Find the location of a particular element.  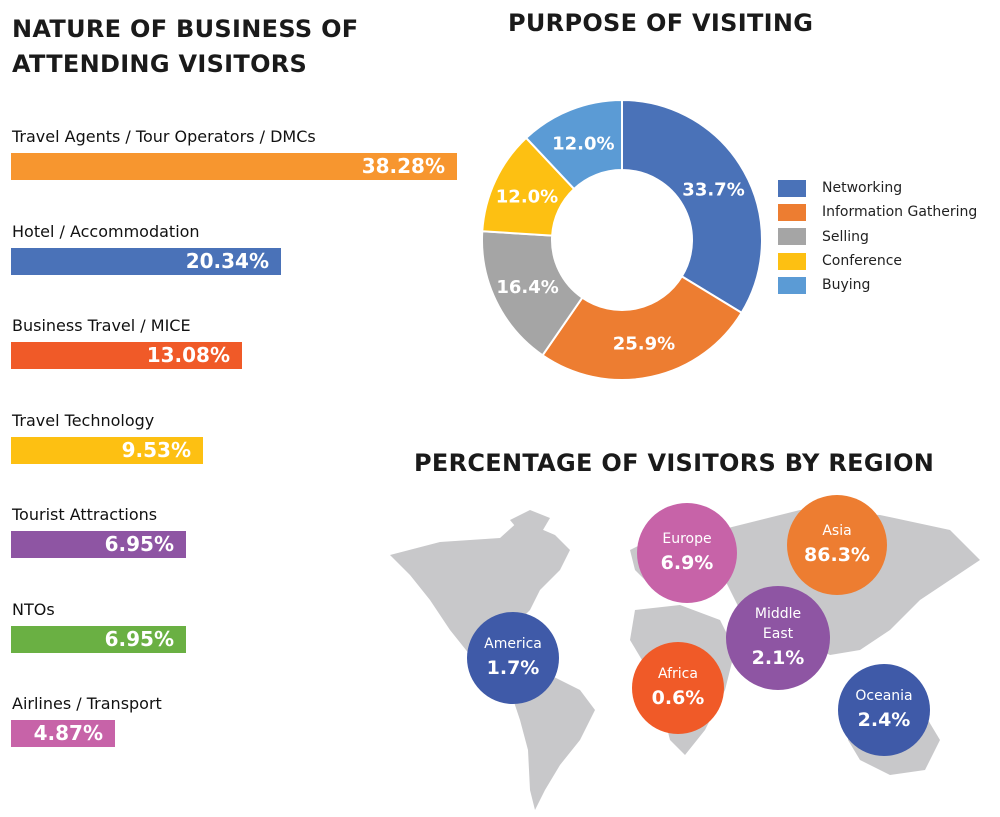

legend-label: Buying is located at coordinates (846, 285).